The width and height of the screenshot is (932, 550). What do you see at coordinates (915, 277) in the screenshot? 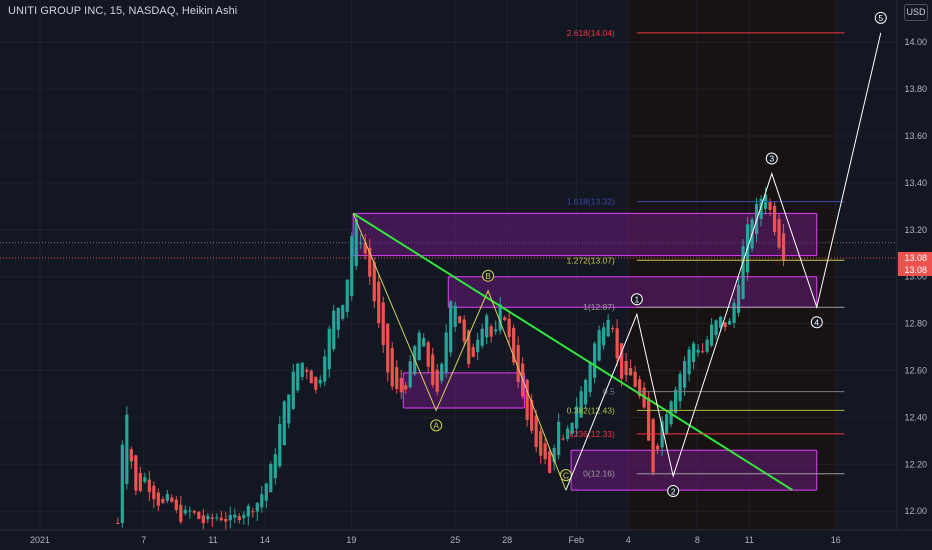
I see `price-axis-tick-label: 13.00` at bounding box center [915, 277].